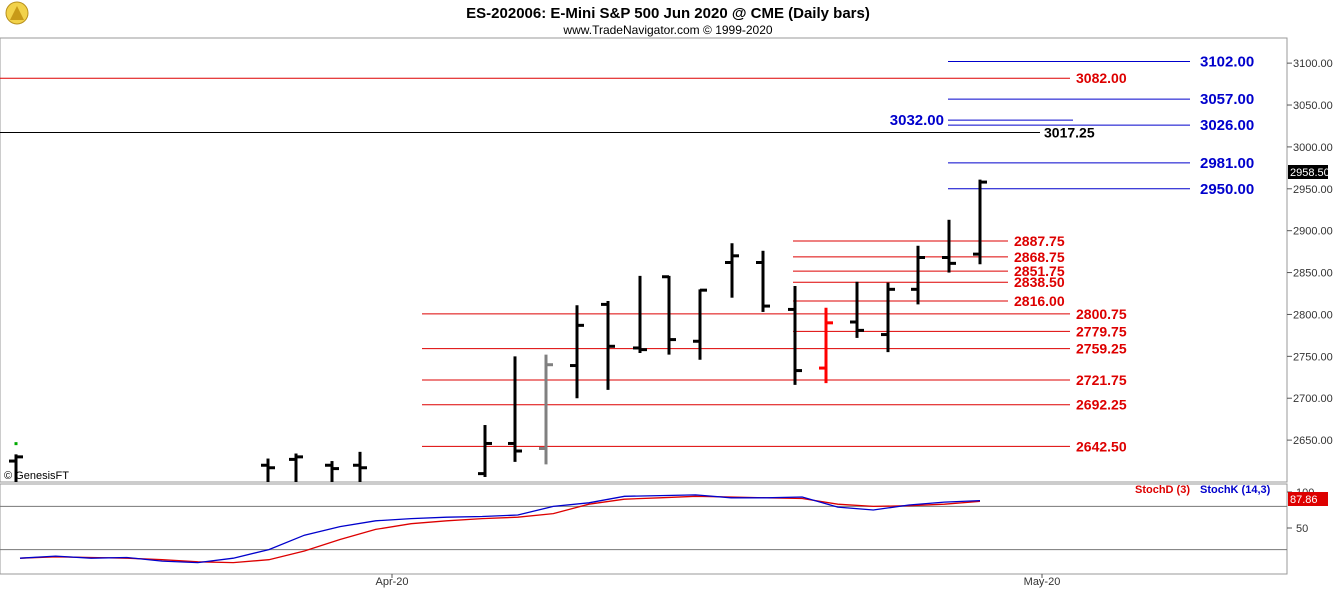 Image resolution: width=1336 pixels, height=591 pixels. What do you see at coordinates (17, 13) in the screenshot?
I see `logo-icon` at bounding box center [17, 13].